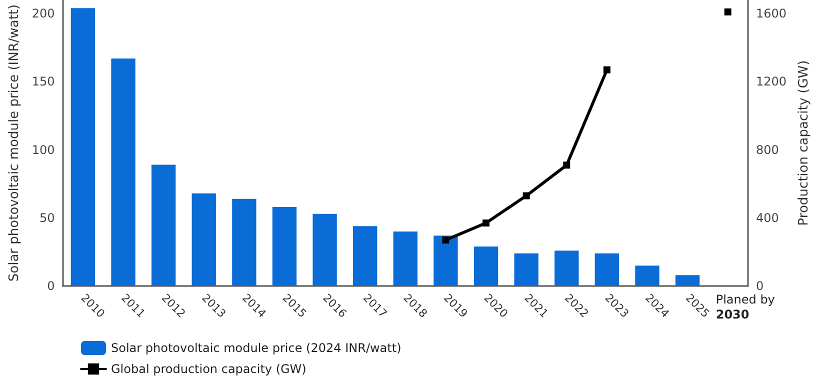 This screenshot has height=387, width=820. I want to click on y-tick-label: 50, so click(47, 217).